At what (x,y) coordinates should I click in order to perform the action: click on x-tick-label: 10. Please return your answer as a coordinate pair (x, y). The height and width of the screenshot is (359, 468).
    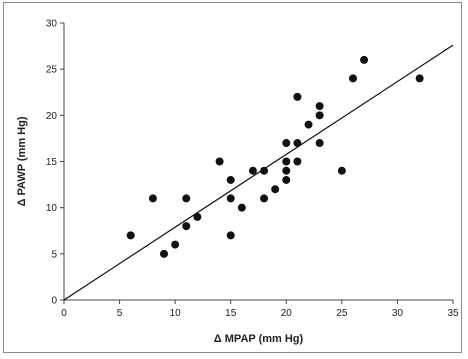
    Looking at the image, I should click on (176, 313).